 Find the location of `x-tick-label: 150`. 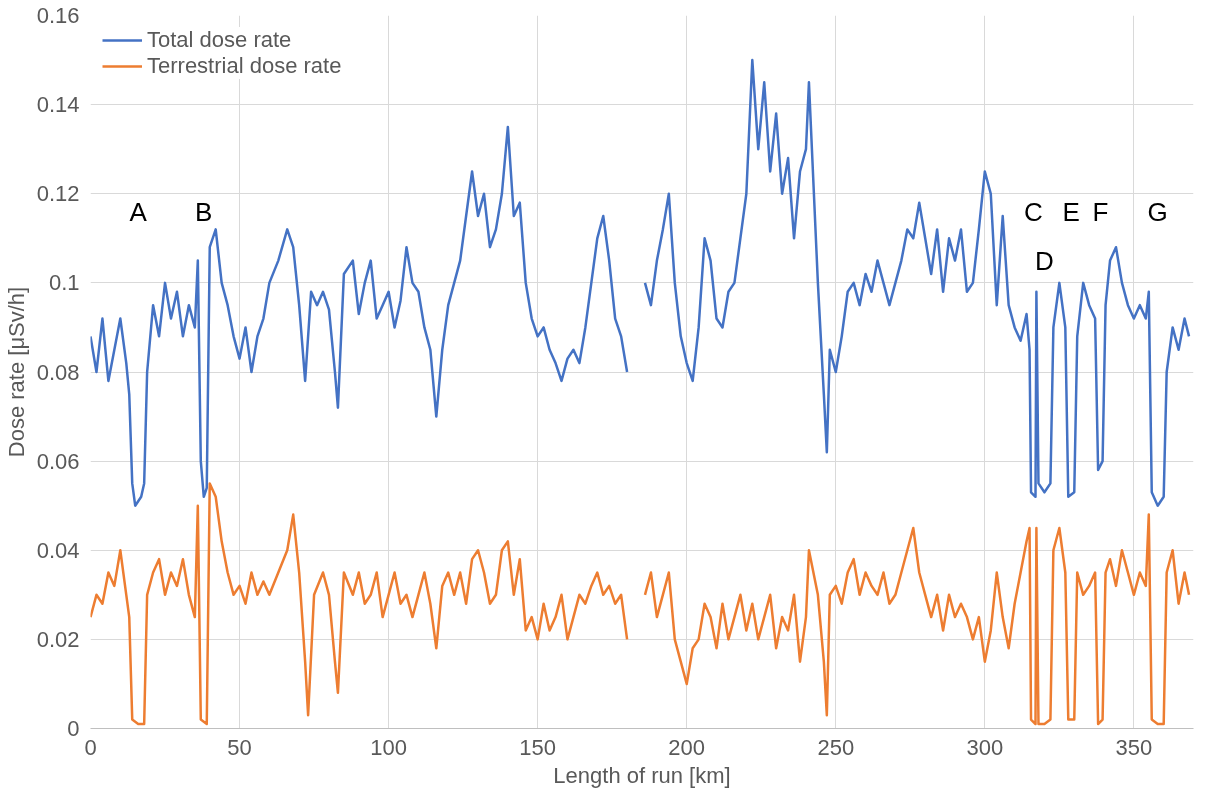

x-tick-label: 150 is located at coordinates (538, 747).